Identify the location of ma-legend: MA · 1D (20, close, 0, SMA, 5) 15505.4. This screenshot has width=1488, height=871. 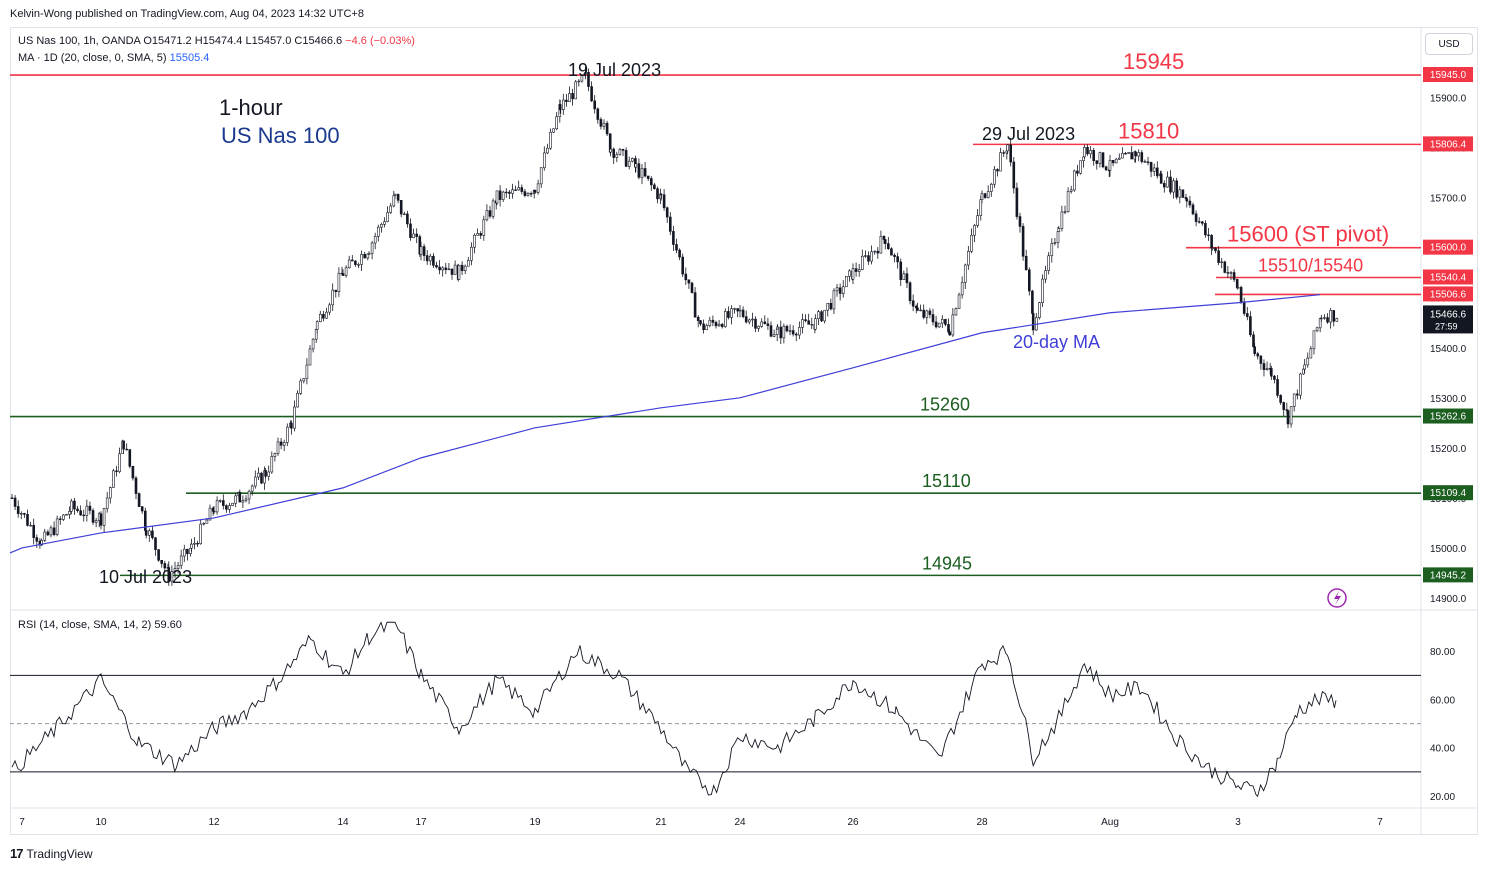
(113, 58).